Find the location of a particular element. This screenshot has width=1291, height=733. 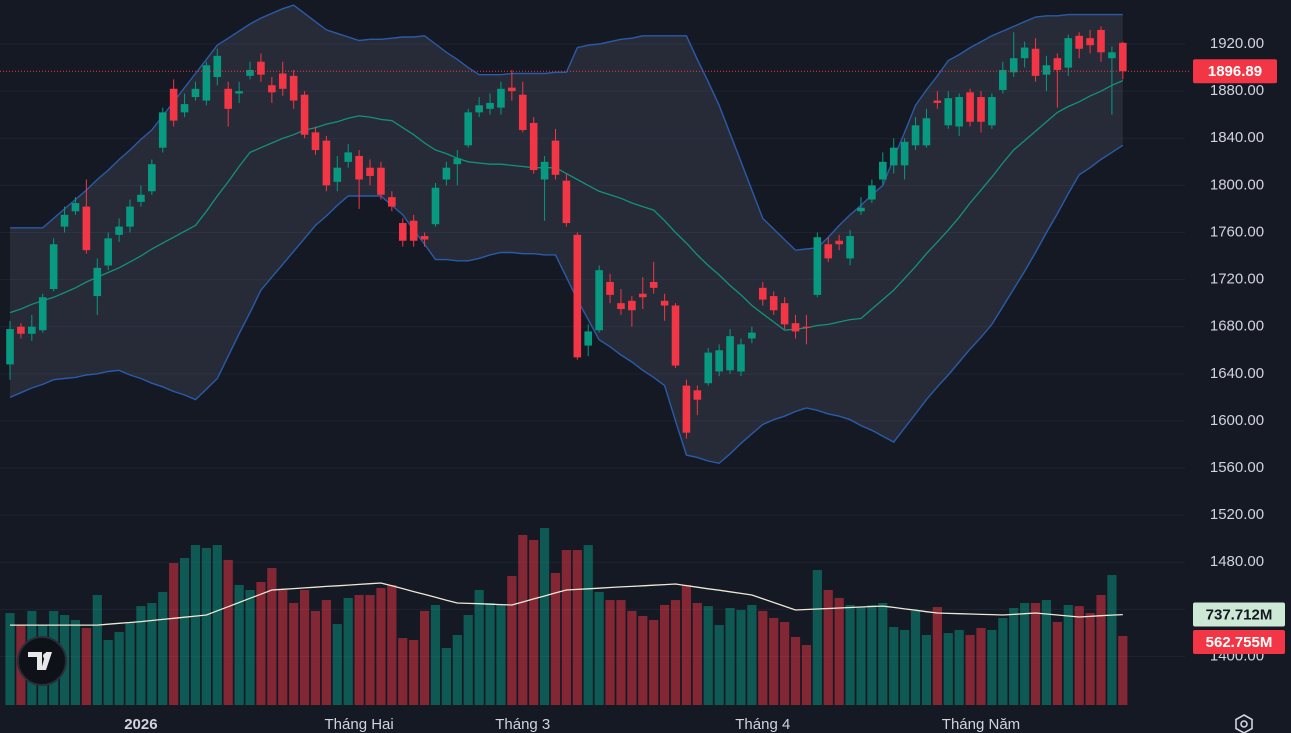

price-tag-label: 1896.89 is located at coordinates (1235, 71).